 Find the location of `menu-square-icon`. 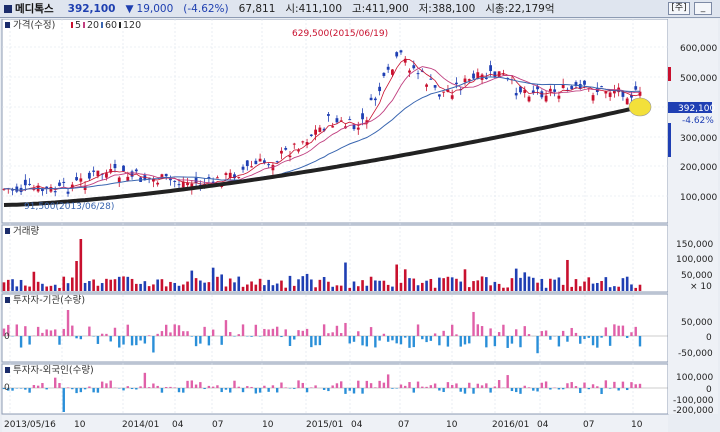

menu-square-icon is located at coordinates (8, 8).